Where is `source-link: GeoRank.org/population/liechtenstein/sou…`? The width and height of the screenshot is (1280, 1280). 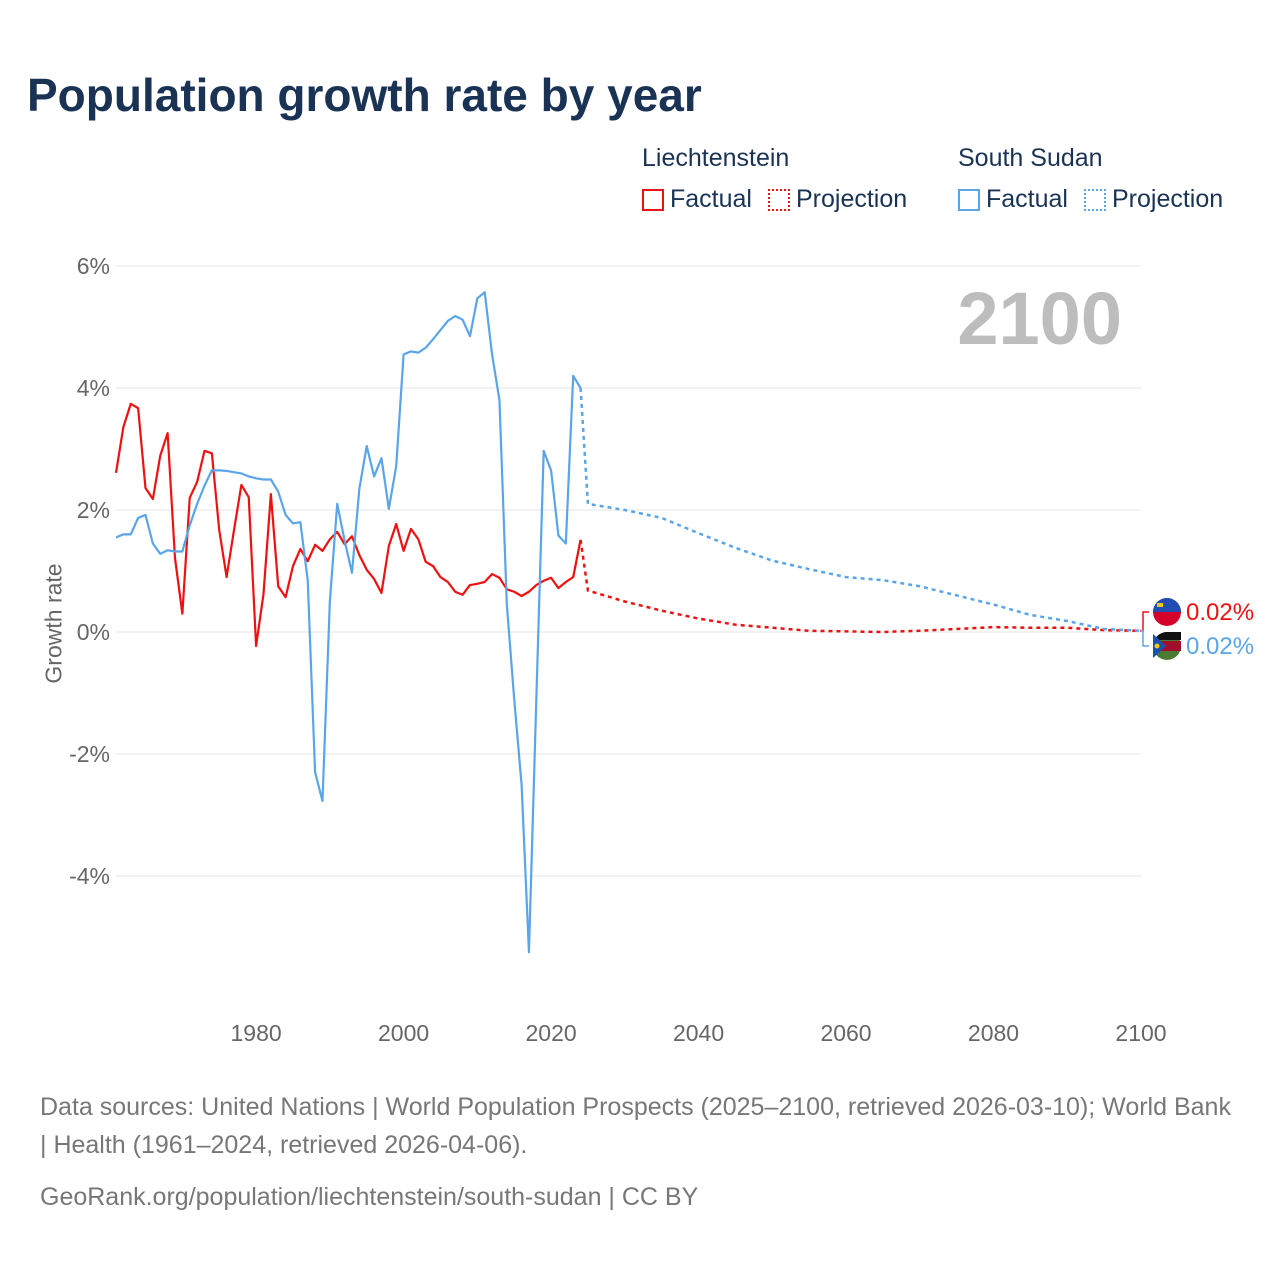
source-link: GeoRank.org/population/liechtenstein/sou… is located at coordinates (369, 1197).